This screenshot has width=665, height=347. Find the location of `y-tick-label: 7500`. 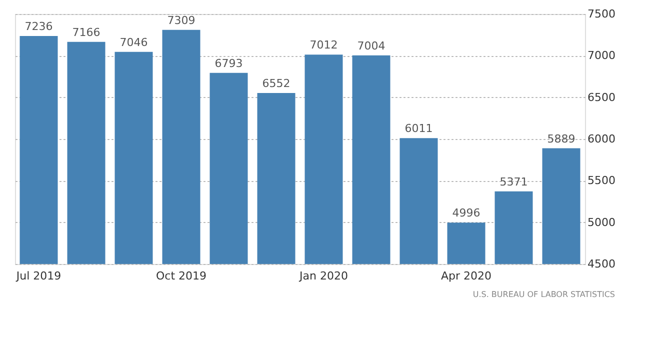

y-tick-label: 7500 is located at coordinates (602, 14).